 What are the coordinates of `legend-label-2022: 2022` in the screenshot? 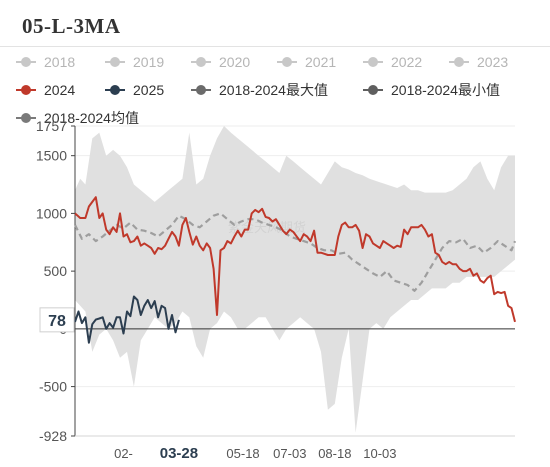 It's located at (406, 62).